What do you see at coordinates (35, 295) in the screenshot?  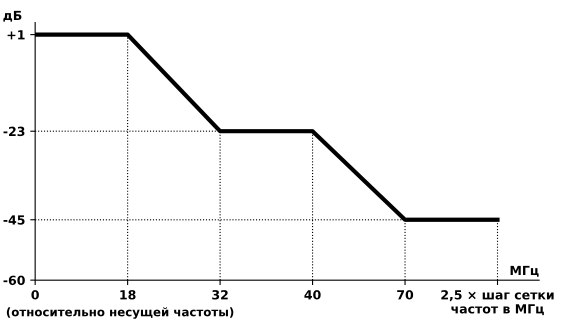 I see `x-tick-label: 0` at bounding box center [35, 295].